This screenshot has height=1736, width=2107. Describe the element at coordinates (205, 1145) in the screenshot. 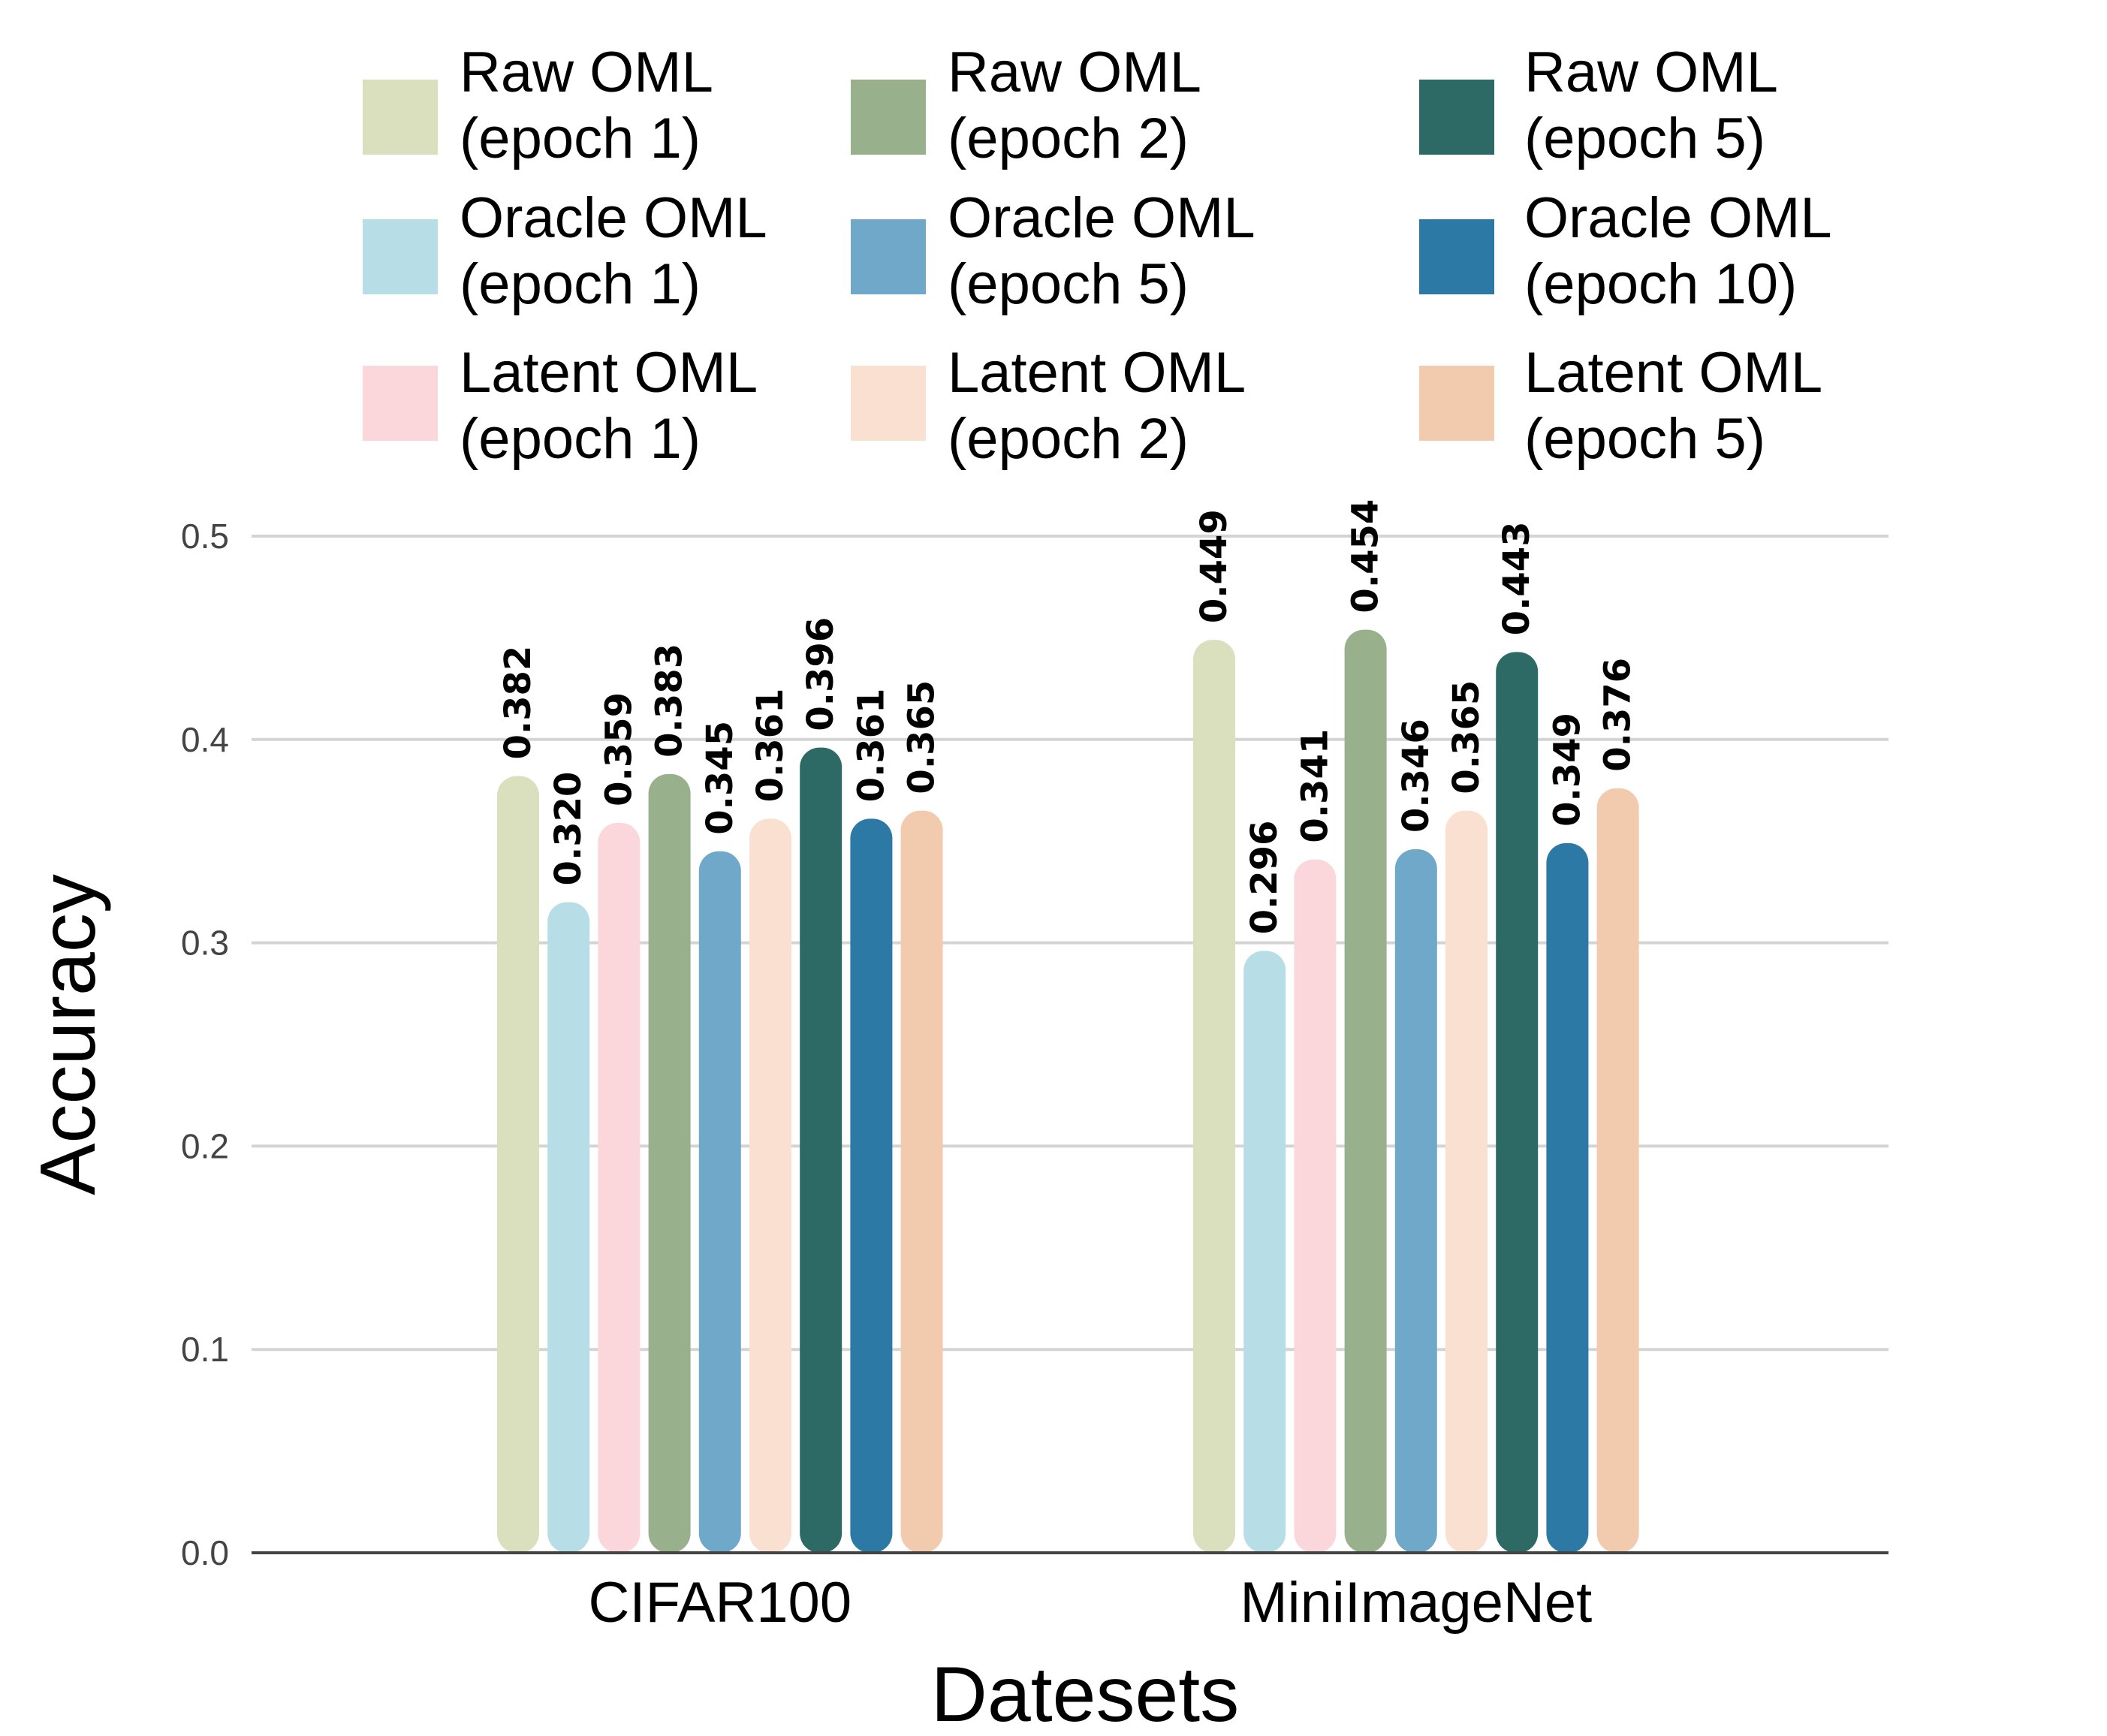

I see `y-tick-label: 0.2` at that location.